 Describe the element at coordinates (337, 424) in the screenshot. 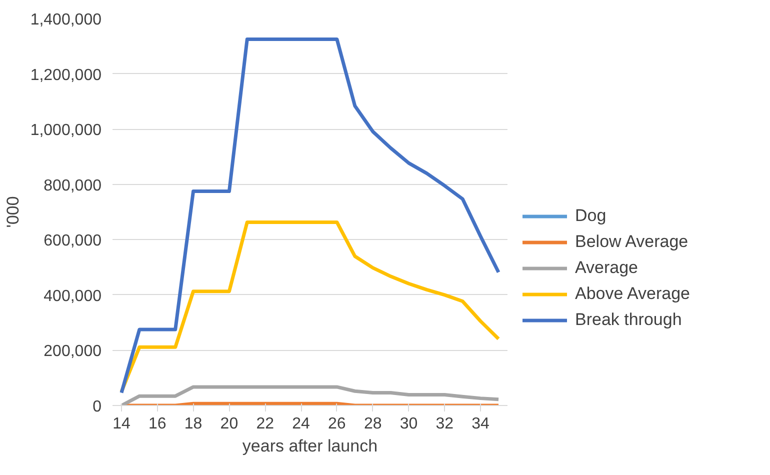

I see `x-tick-label: 26` at that location.